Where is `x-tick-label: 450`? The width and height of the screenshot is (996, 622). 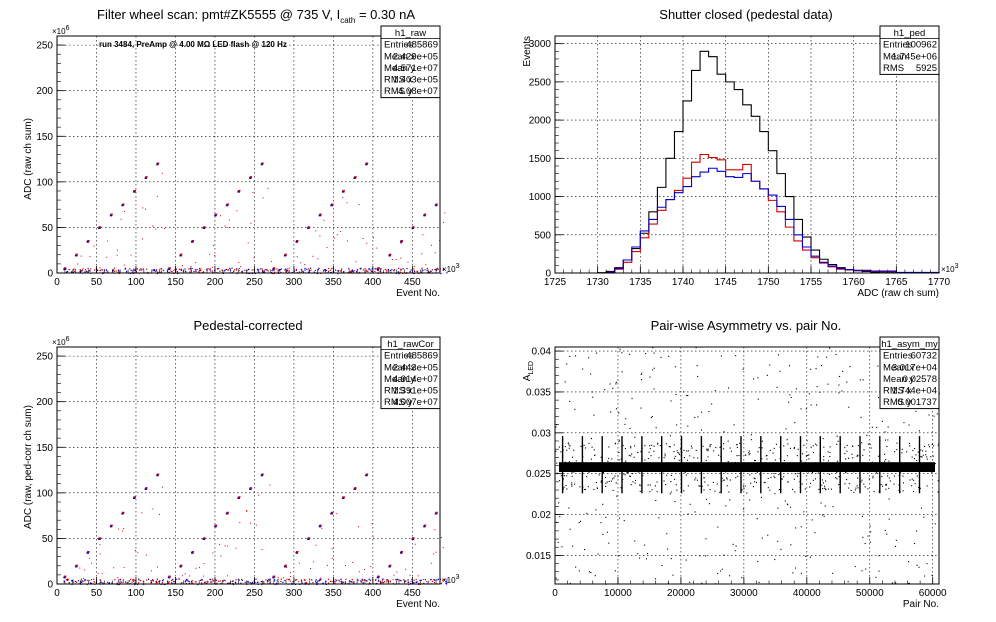
x-tick-label: 450 is located at coordinates (412, 282).